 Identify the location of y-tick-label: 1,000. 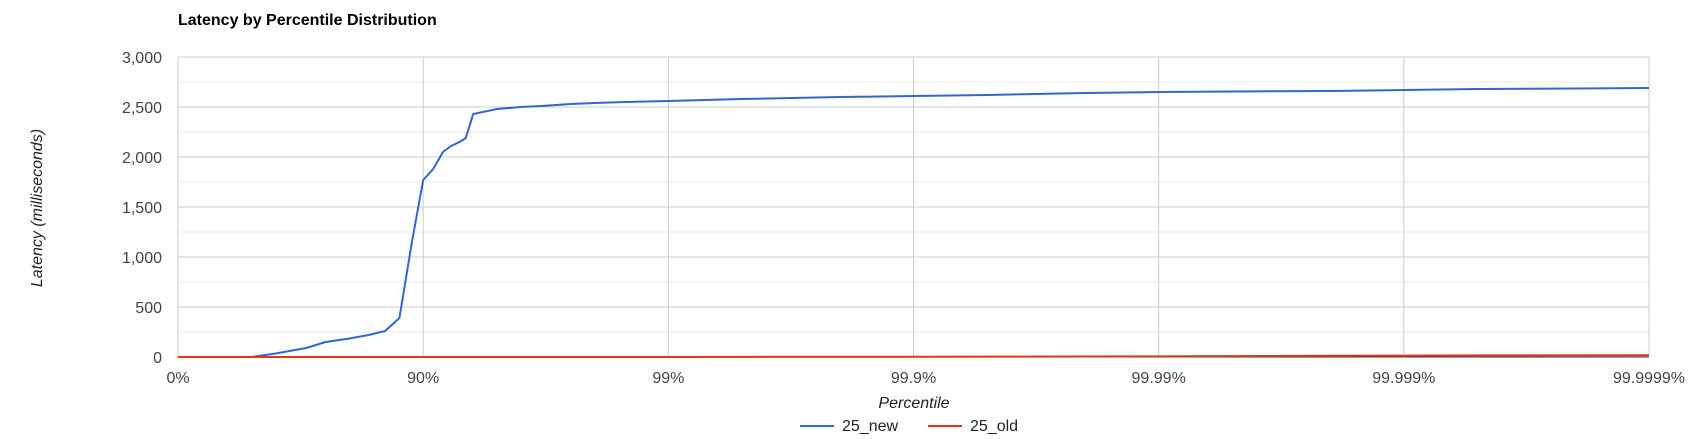
(142, 258).